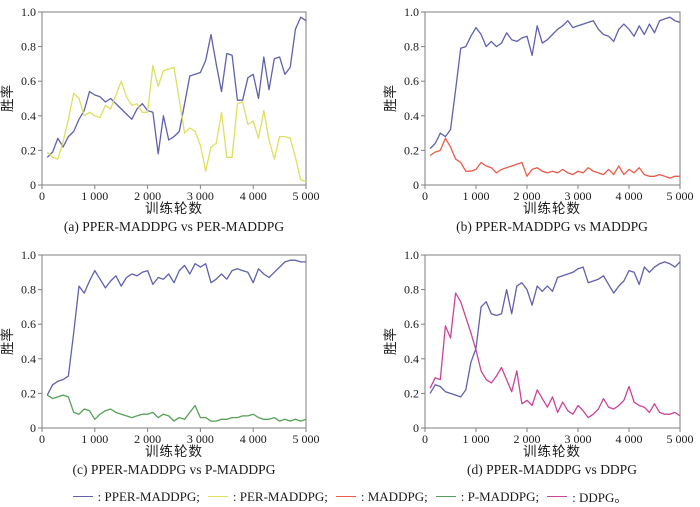 The width and height of the screenshot is (700, 507). I want to click on legend-item-p-maddpg: : P-MADDPG;, so click(487, 496).